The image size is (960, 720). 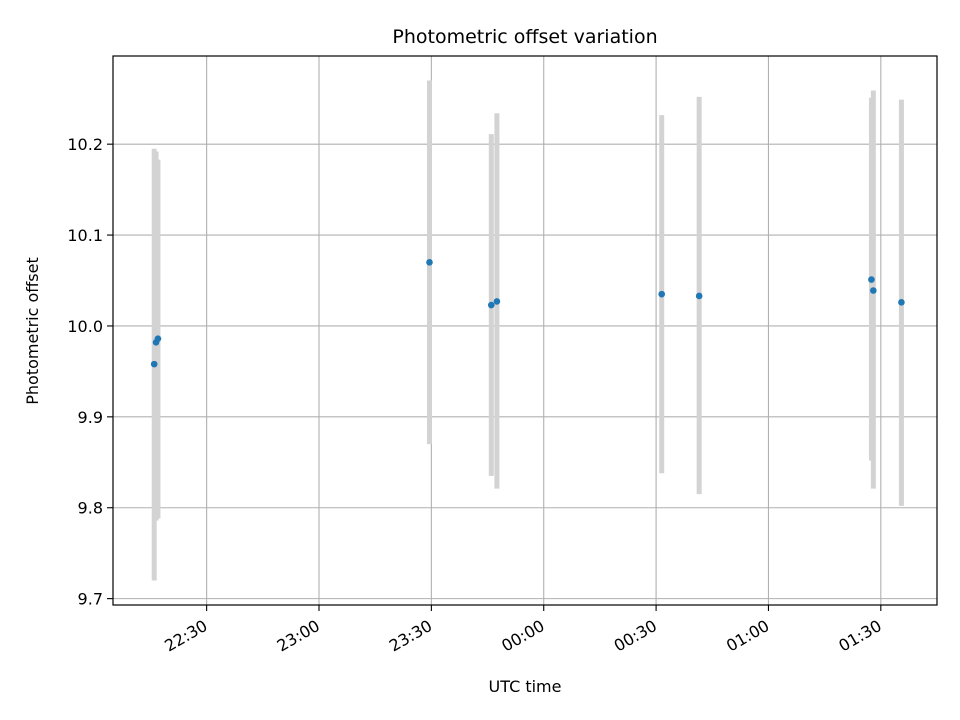 What do you see at coordinates (90, 372) in the screenshot?
I see `y-axis-ticks: 9.7 9.8 9.9 10.0 10.1 10.2` at bounding box center [90, 372].